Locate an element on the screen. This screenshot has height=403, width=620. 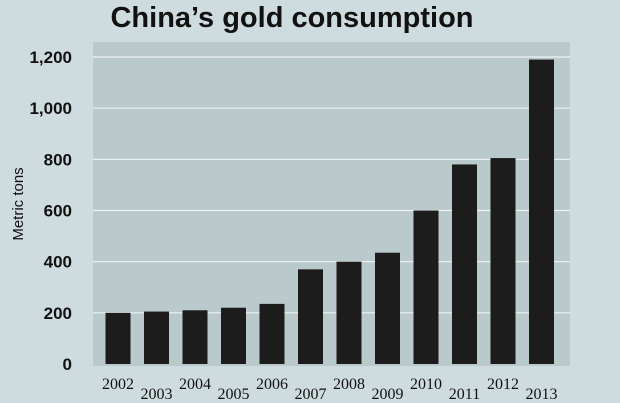
bar-2009 is located at coordinates (387, 308).